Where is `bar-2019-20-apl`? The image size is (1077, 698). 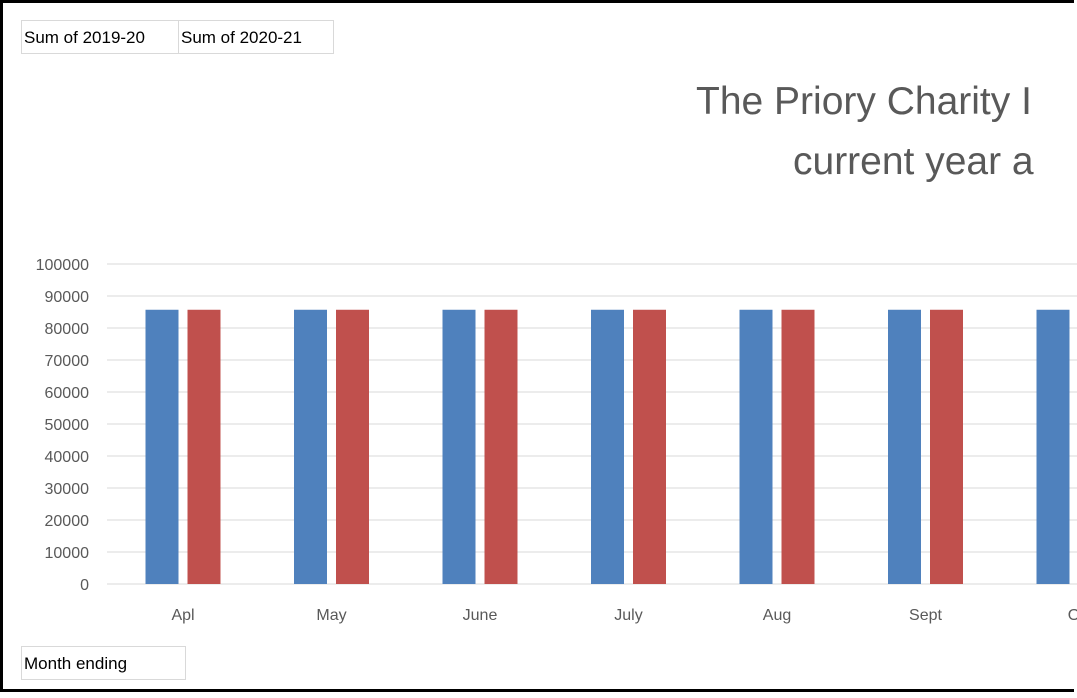
bar-2019-20-apl is located at coordinates (162, 446).